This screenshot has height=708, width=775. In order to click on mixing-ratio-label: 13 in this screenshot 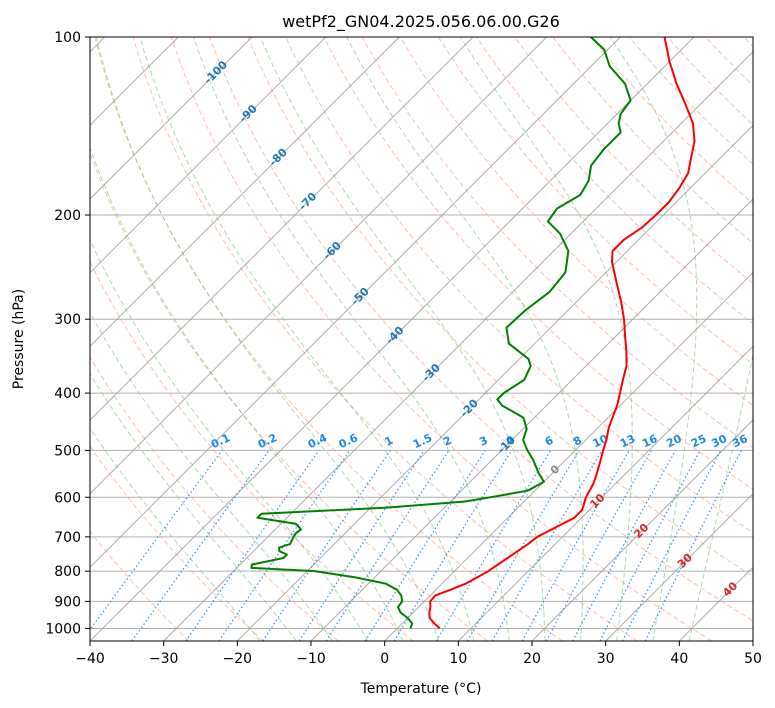, I will do `click(627, 441)`.